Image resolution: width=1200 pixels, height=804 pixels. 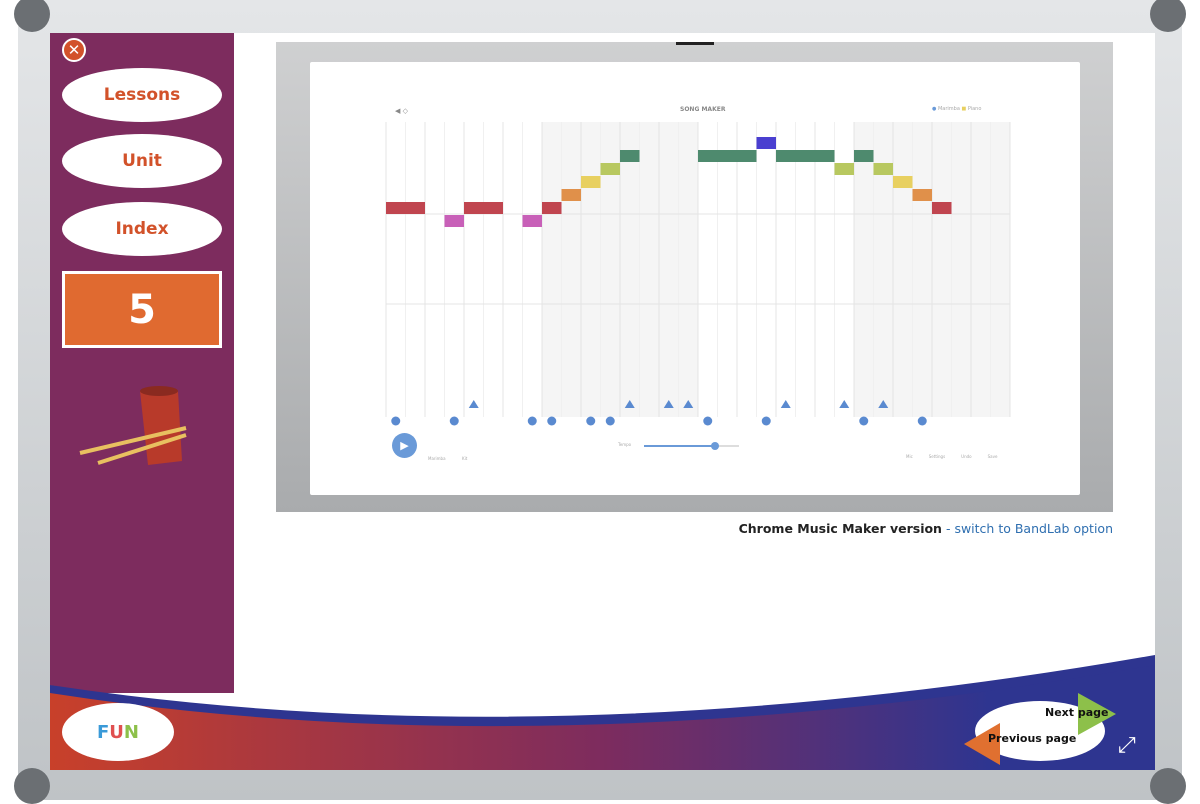 What do you see at coordinates (142, 161) in the screenshot?
I see `unit-button: Unit` at bounding box center [142, 161].